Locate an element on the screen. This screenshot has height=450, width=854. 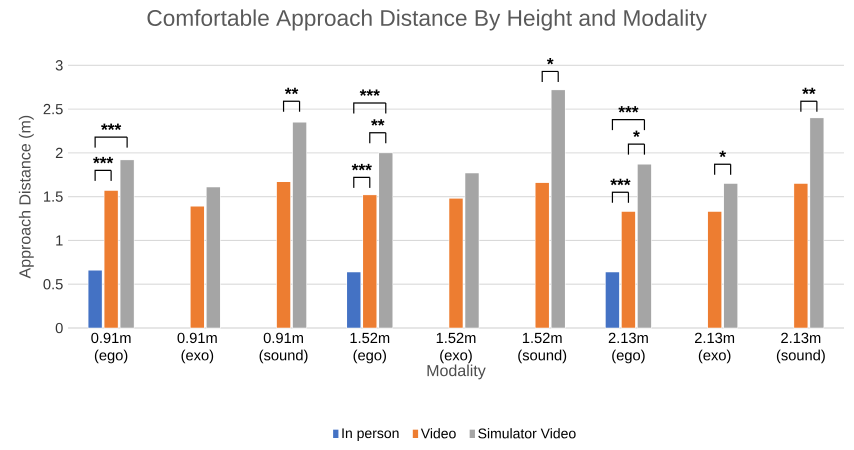
y-tick-label: 1 is located at coordinates (59, 240).